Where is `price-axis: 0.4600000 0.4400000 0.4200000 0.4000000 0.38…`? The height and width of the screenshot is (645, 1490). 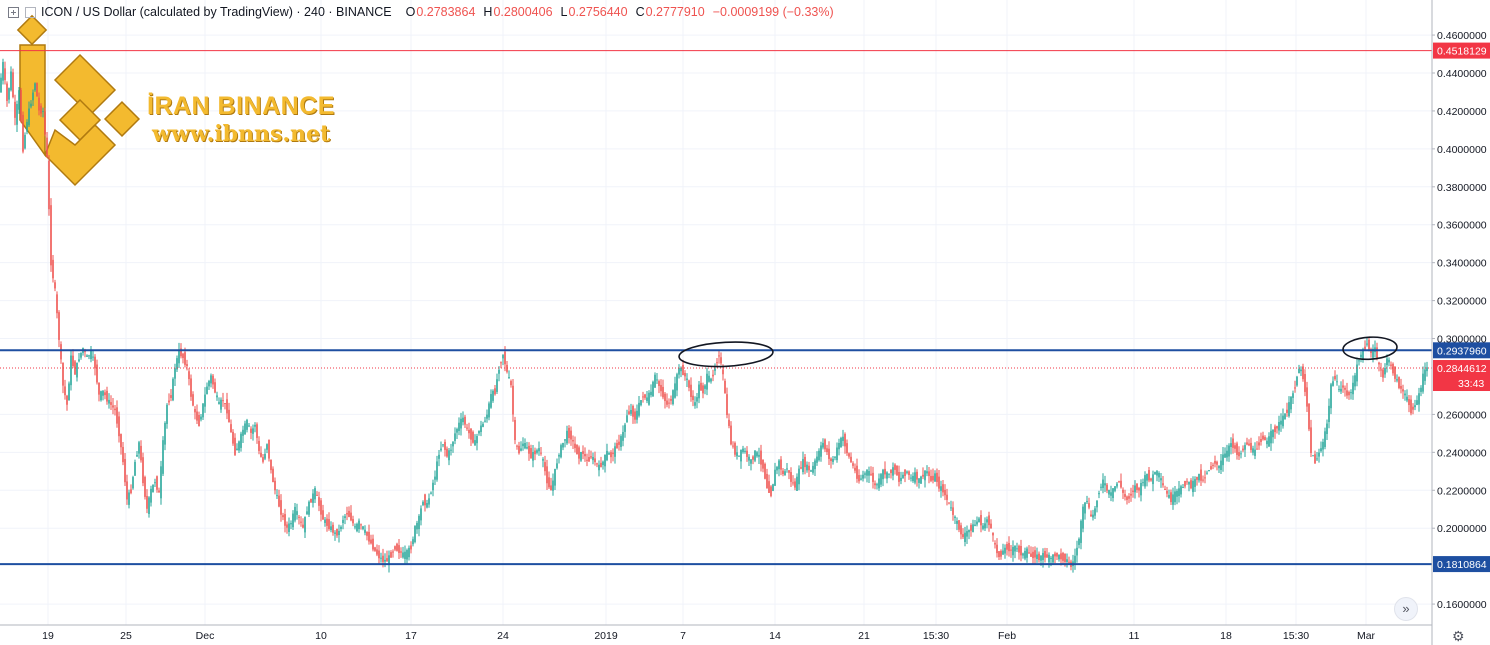 price-axis: 0.4600000 0.4400000 0.4200000 0.4000000 0.38… is located at coordinates (1459, 322).